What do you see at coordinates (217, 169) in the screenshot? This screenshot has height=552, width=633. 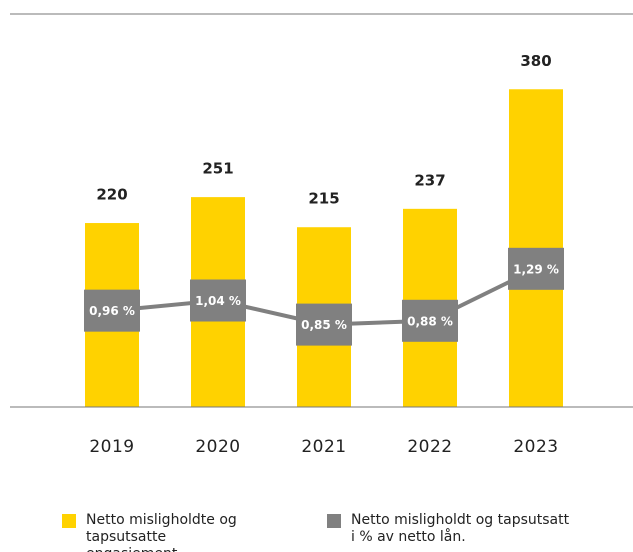 I see `bar-value-label: 251` at bounding box center [217, 169].